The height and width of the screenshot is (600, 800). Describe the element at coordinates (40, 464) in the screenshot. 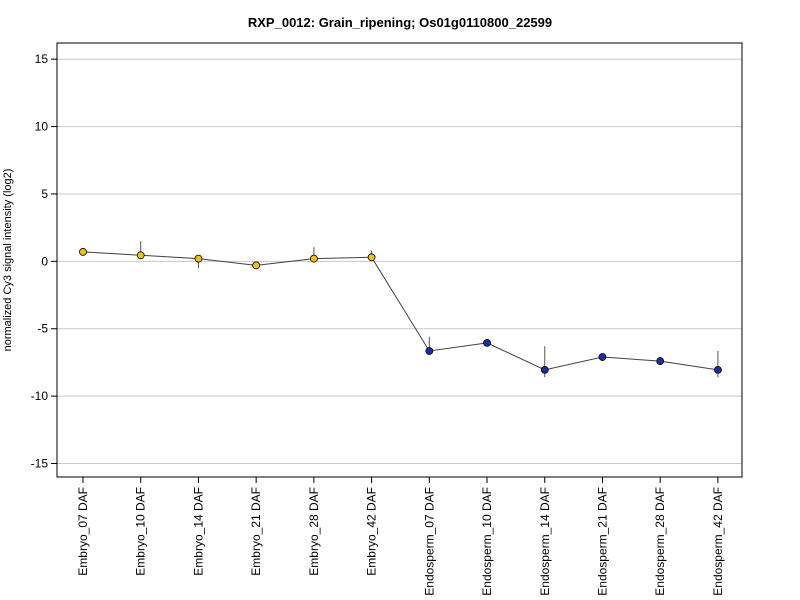

I see `y-tick-label: -15` at that location.